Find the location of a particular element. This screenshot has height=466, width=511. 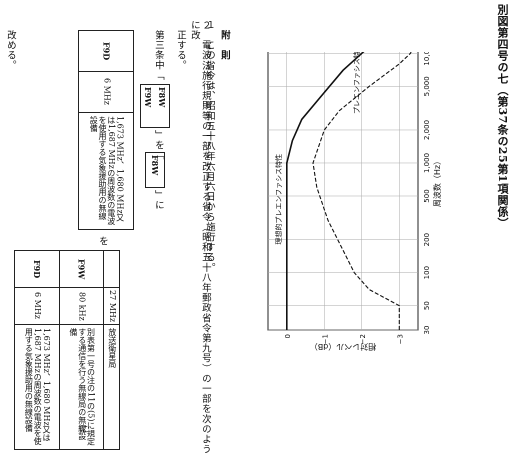

box-new-emission: F8W is located at coordinates (155, 170).